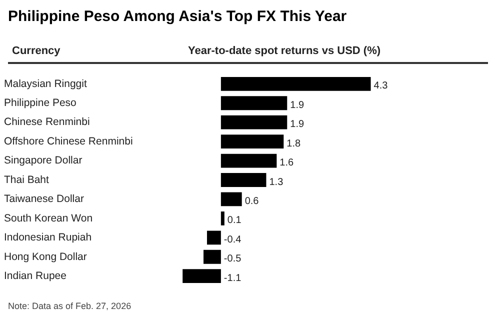 This screenshot has height=332, width=500. I want to click on data-label: -0.5, so click(233, 259).